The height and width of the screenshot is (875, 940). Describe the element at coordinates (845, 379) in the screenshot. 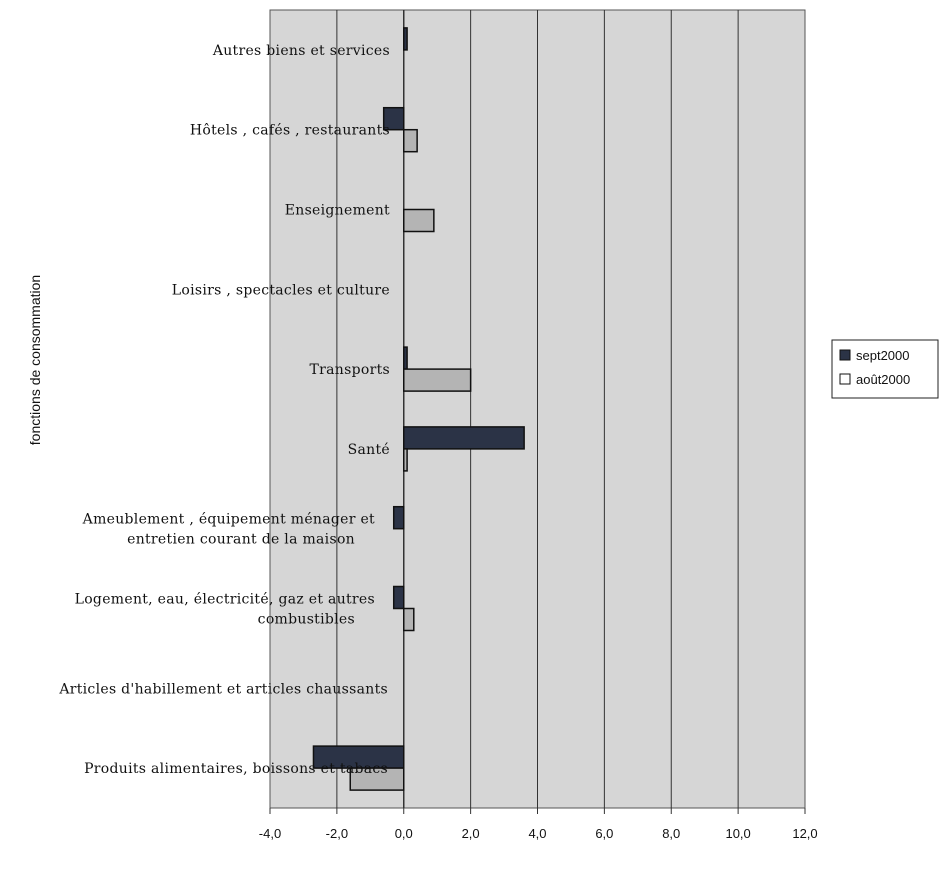

I see `legend-swatch-aout2000` at that location.